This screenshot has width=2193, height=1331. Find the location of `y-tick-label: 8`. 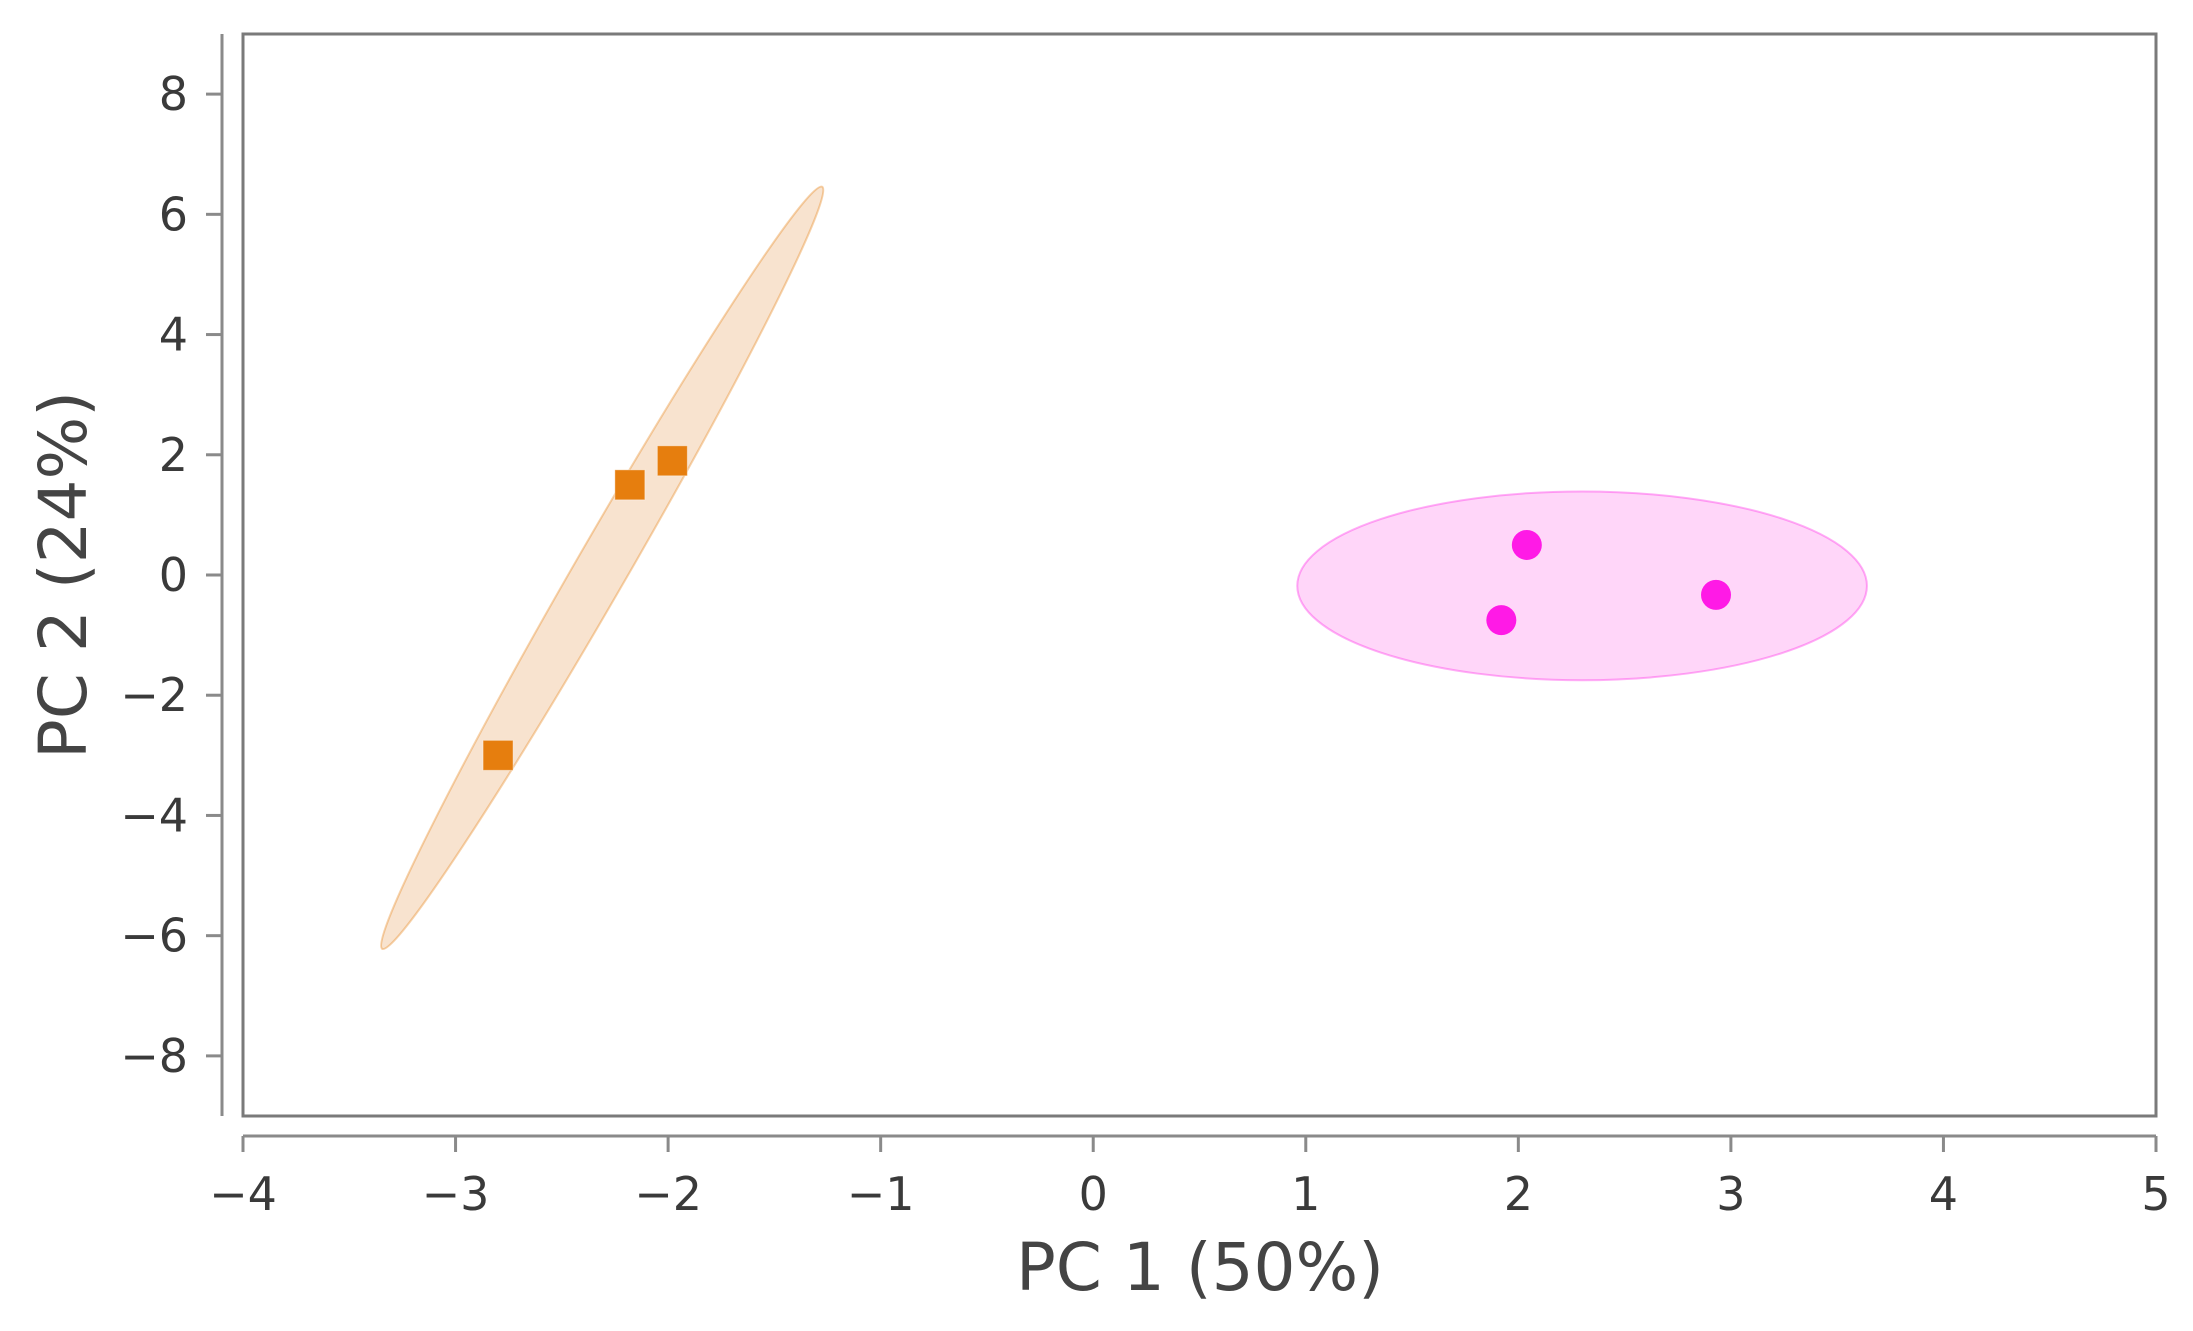

y-tick-label: 8 is located at coordinates (173, 94).